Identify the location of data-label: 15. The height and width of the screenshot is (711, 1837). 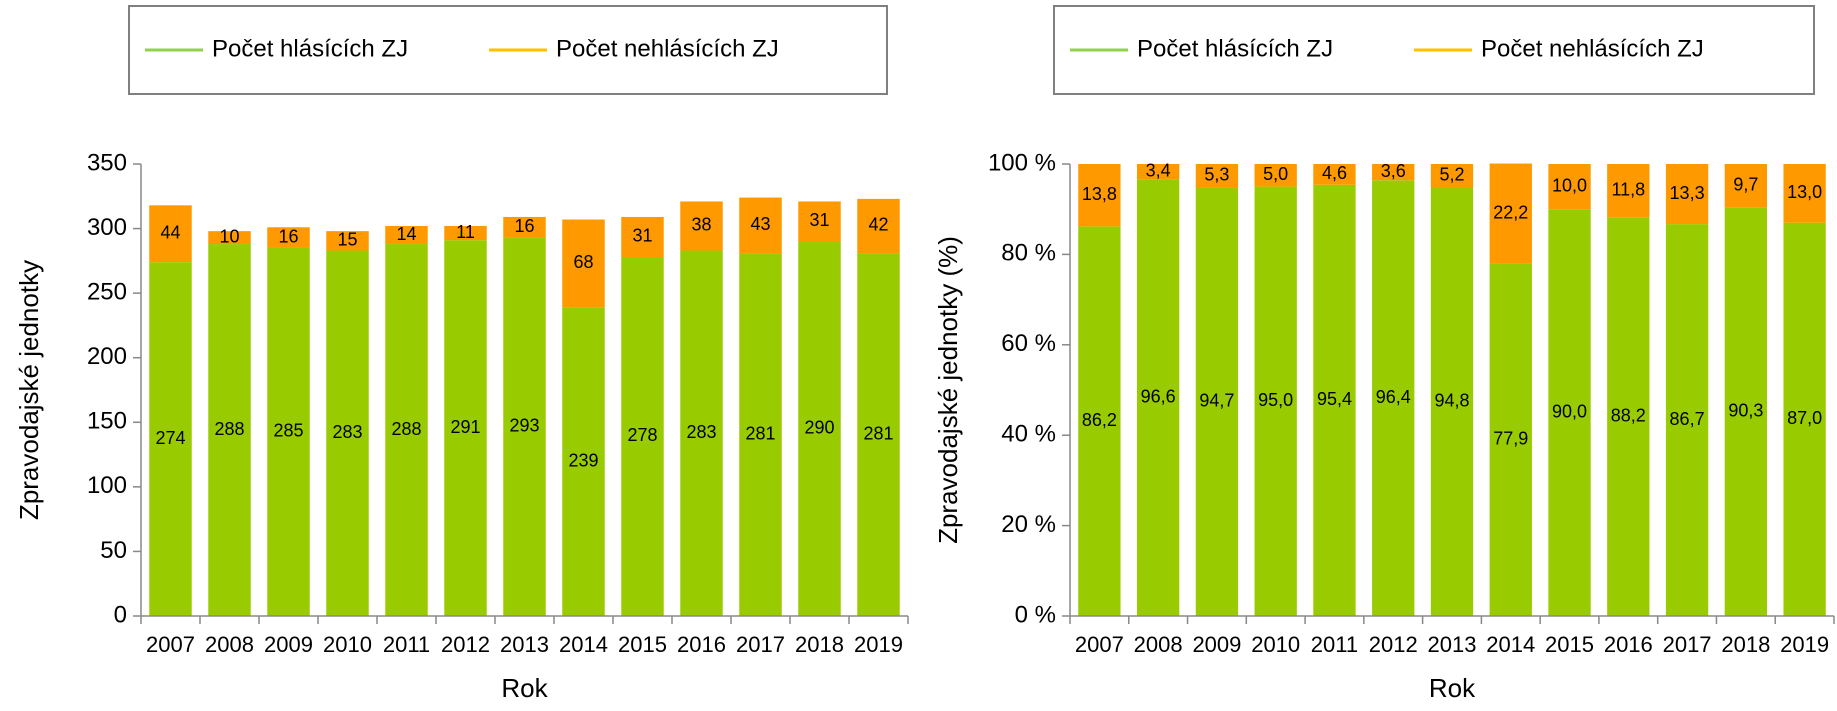
(347, 240).